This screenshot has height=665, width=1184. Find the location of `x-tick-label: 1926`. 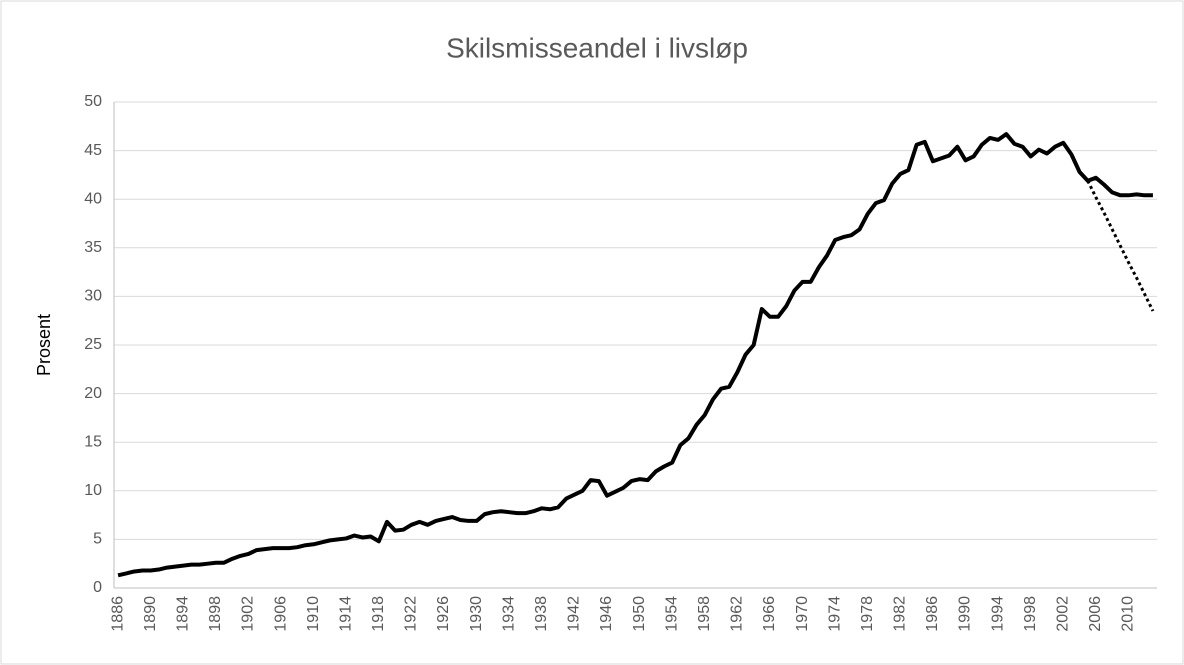

x-tick-label: 1926 is located at coordinates (443, 614).